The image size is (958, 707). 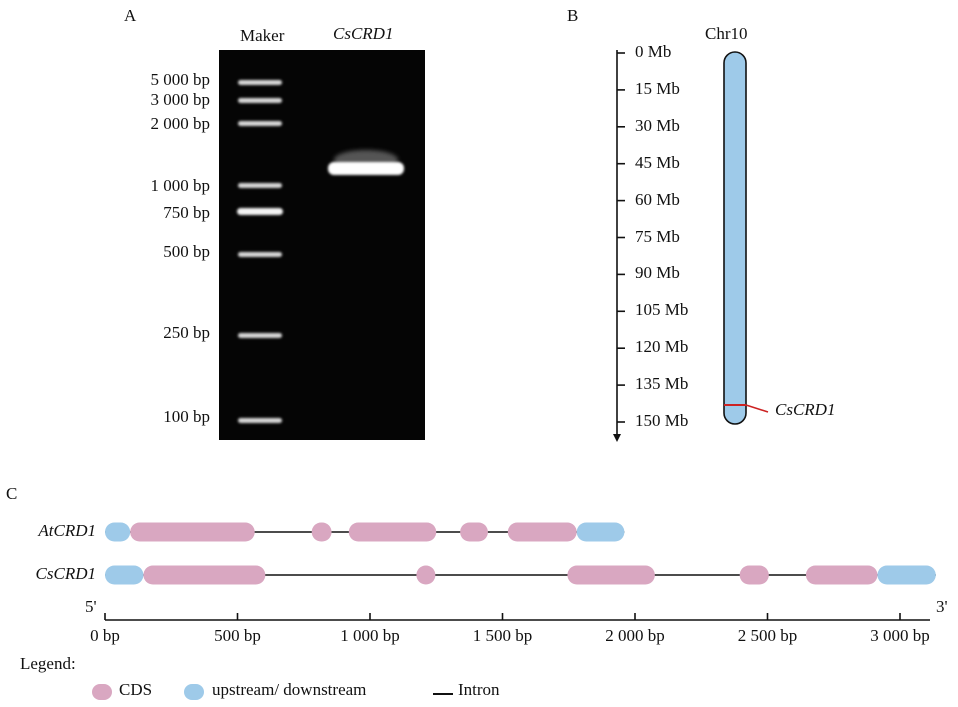 I want to click on axis-arrow-icon, so click(x=617, y=438).